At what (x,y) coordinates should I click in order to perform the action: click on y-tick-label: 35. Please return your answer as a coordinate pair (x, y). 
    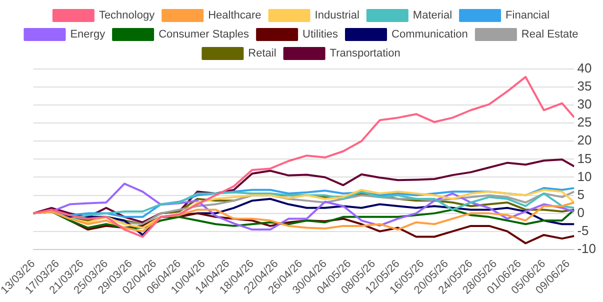
    Looking at the image, I should click on (584, 86).